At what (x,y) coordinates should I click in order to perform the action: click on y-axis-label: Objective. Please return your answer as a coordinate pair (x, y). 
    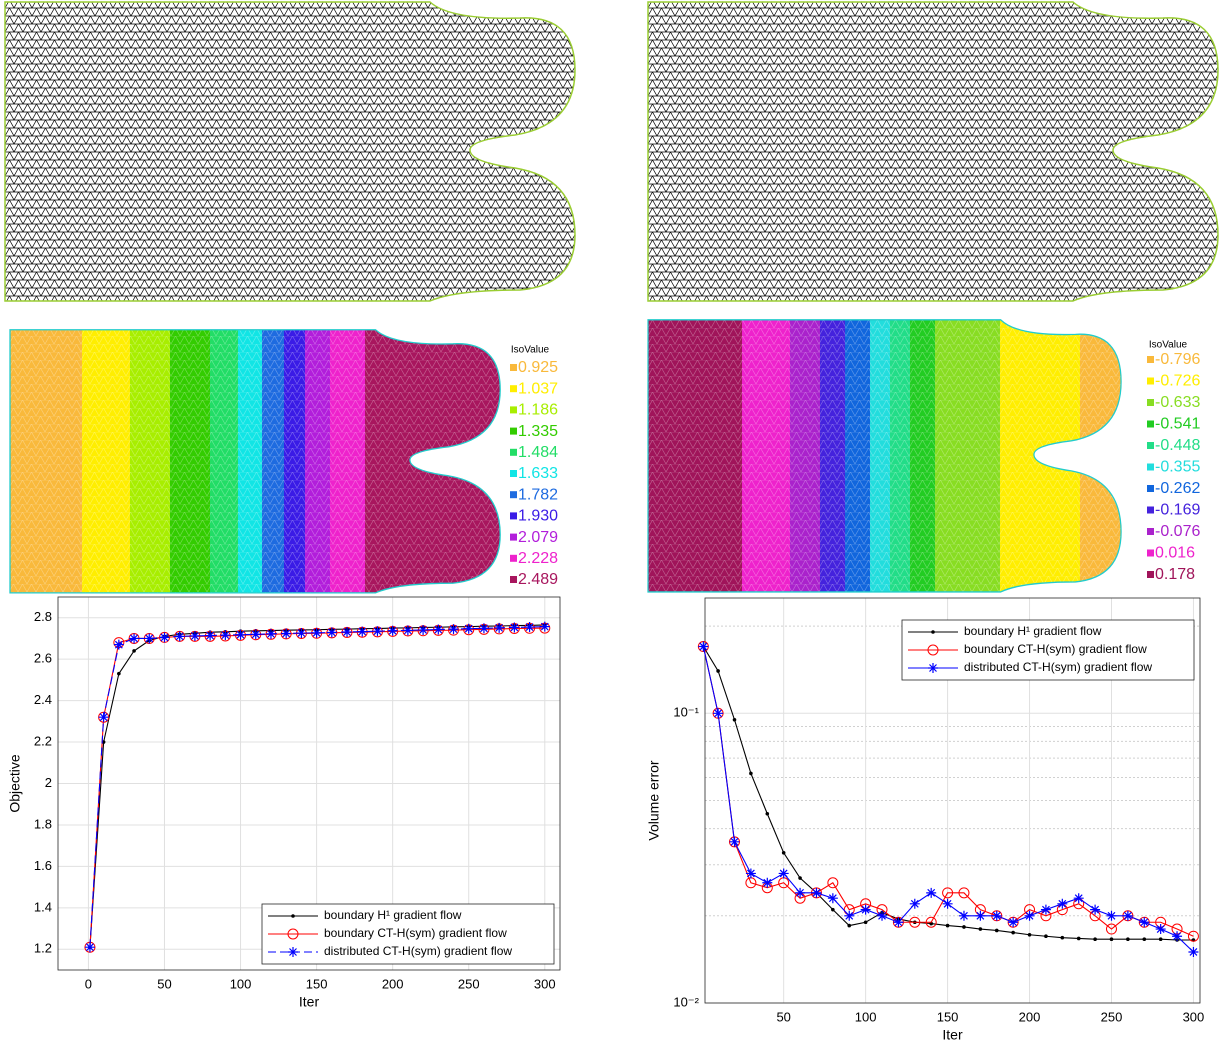
    Looking at the image, I should click on (15, 783).